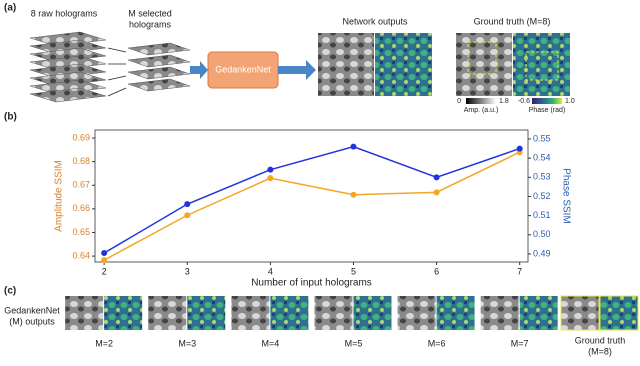 The height and width of the screenshot is (366, 640). What do you see at coordinates (600, 340) in the screenshot?
I see `tile-label: Ground truth` at bounding box center [600, 340].